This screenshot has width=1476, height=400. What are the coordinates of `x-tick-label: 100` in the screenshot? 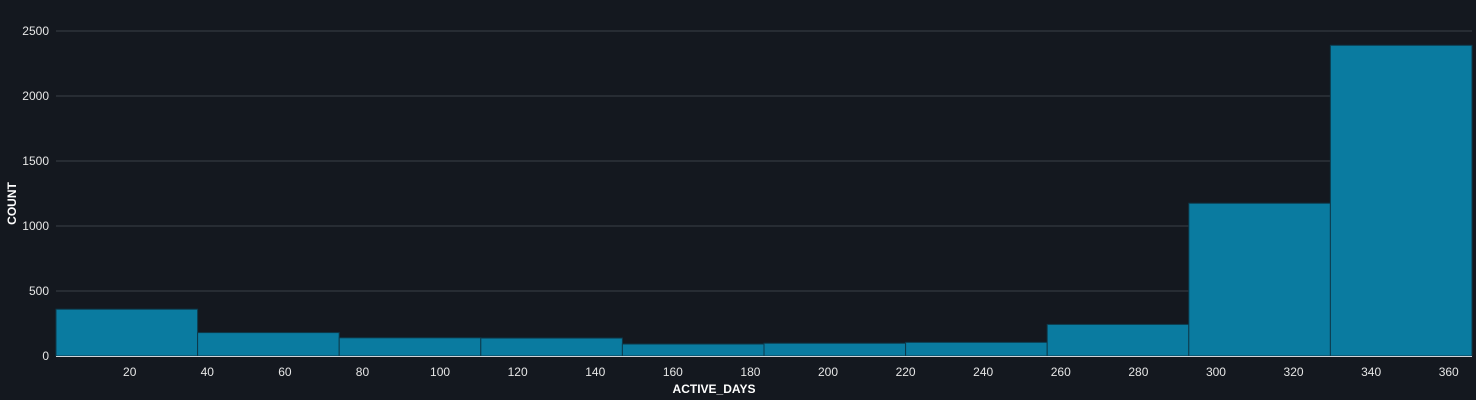 It's located at (440, 372).